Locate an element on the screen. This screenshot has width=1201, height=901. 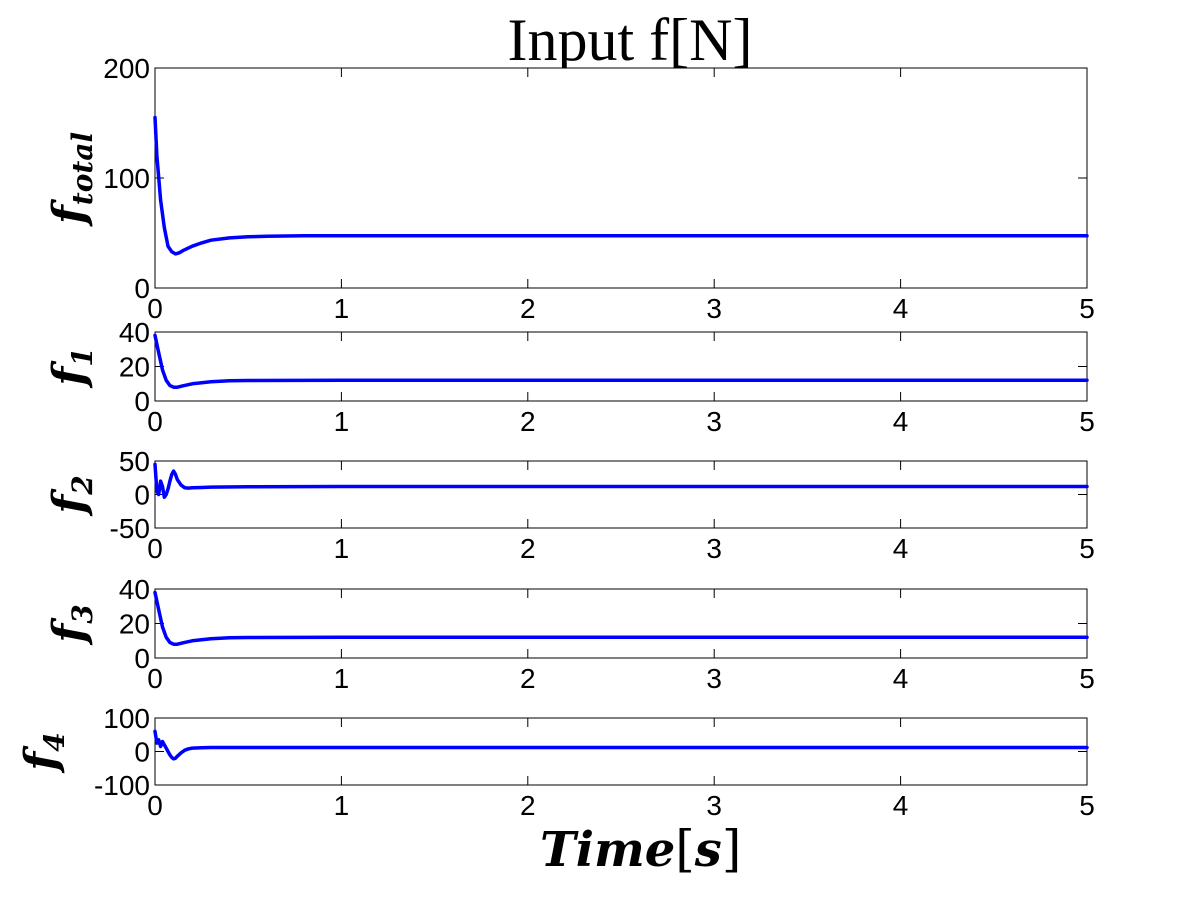
y-tick-label: 200 is located at coordinates (126, 68).